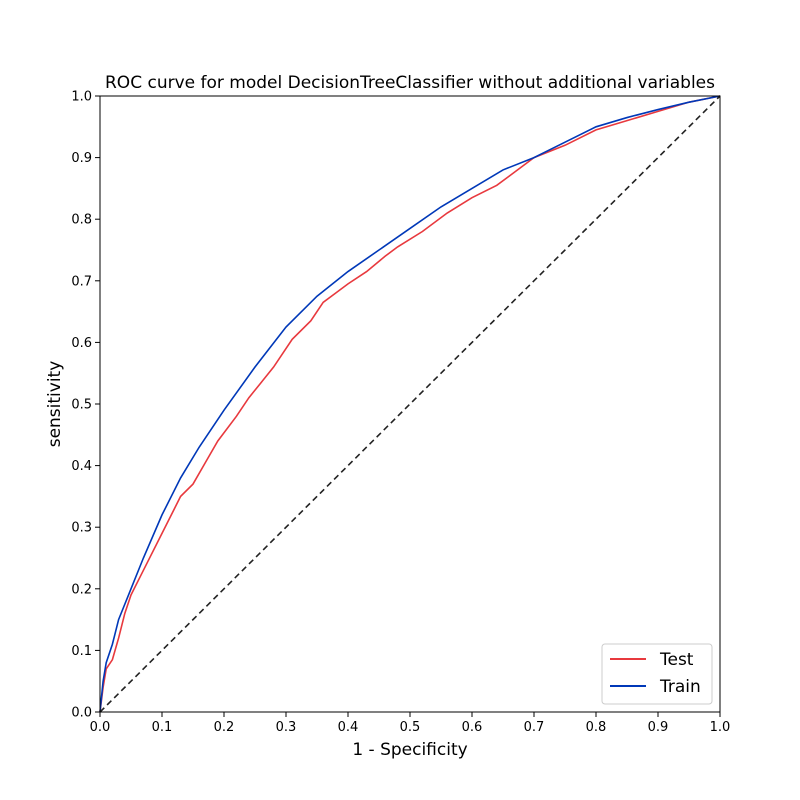 The height and width of the screenshot is (800, 800). What do you see at coordinates (676, 660) in the screenshot?
I see `legend-label-test: Test` at bounding box center [676, 660].